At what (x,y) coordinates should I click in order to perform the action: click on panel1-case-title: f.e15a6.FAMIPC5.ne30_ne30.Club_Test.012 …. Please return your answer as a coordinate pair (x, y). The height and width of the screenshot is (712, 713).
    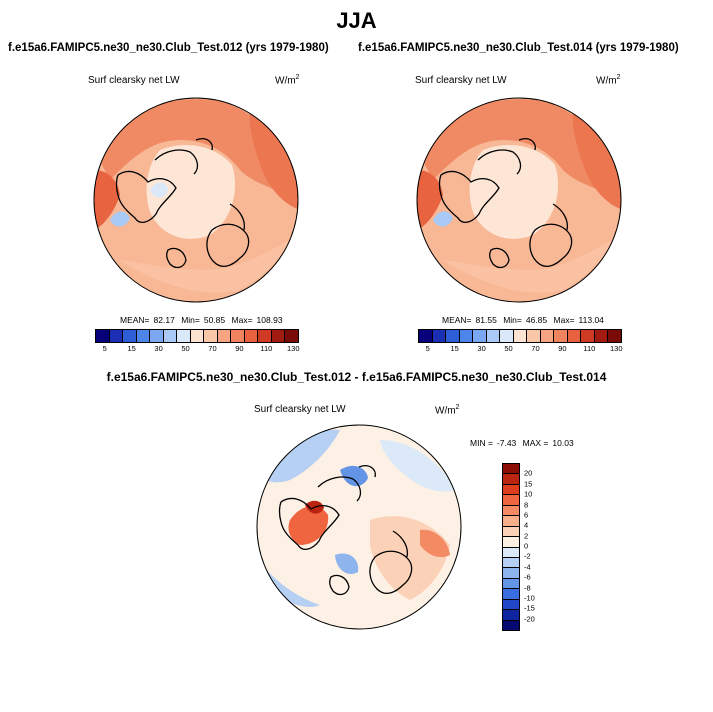
    Looking at the image, I should click on (168, 48).